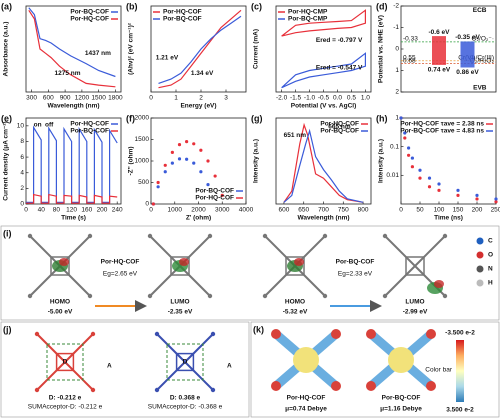  What do you see at coordinates (65, 98) in the screenshot?
I see `x-tick-label: 900` at bounding box center [65, 98].